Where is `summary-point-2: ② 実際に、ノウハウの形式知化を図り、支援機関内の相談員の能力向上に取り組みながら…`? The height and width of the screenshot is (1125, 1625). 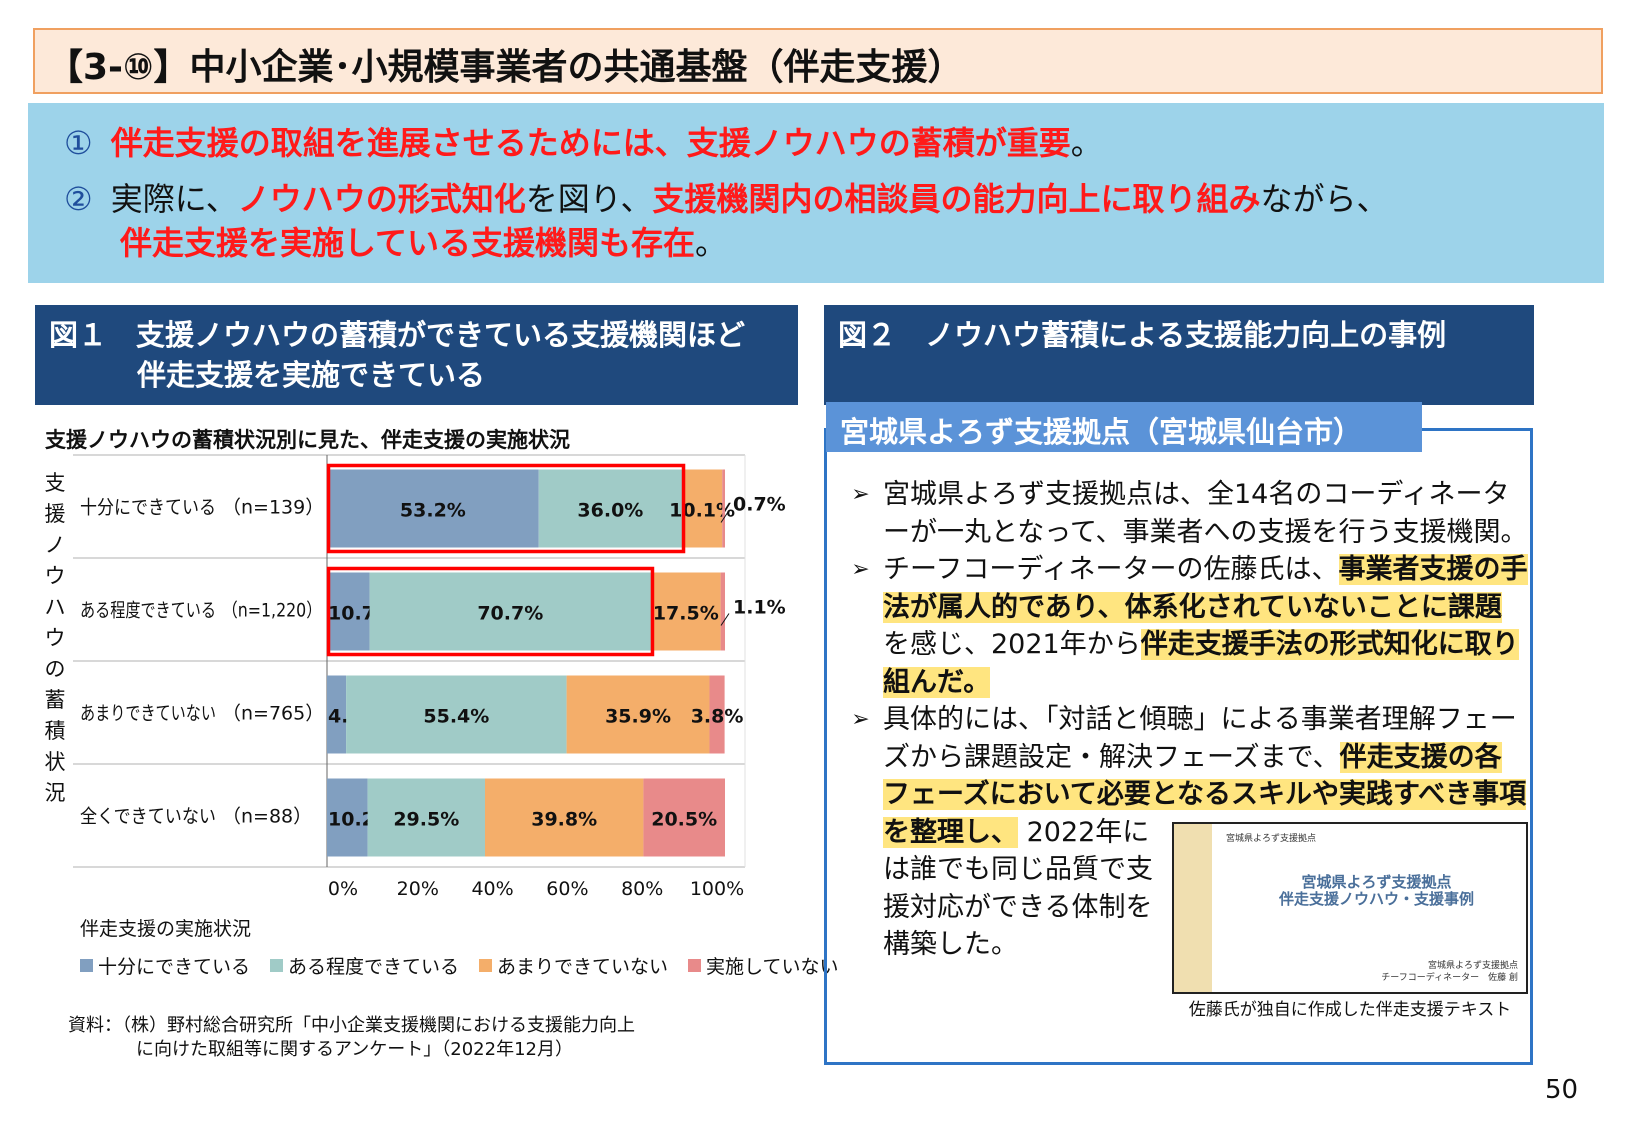 summary-point-2: ② 実際に、ノウハウの形式知化を図り、支援機関内の相談員の能力向上に取り組みながら… is located at coordinates (834, 199).